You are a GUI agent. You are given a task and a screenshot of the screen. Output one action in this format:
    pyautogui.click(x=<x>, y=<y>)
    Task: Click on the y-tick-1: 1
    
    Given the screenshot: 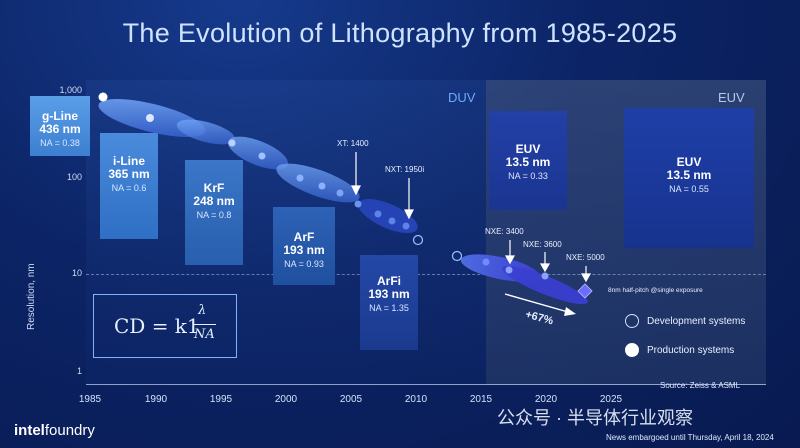 What is the action you would take?
    pyautogui.click(x=79, y=371)
    